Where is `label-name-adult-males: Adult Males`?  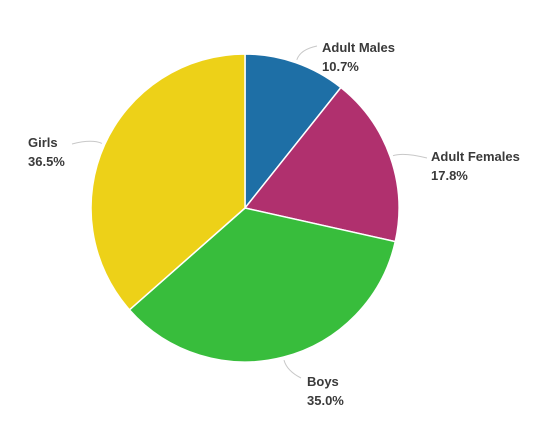 label-name-adult-males: Adult Males is located at coordinates (358, 47).